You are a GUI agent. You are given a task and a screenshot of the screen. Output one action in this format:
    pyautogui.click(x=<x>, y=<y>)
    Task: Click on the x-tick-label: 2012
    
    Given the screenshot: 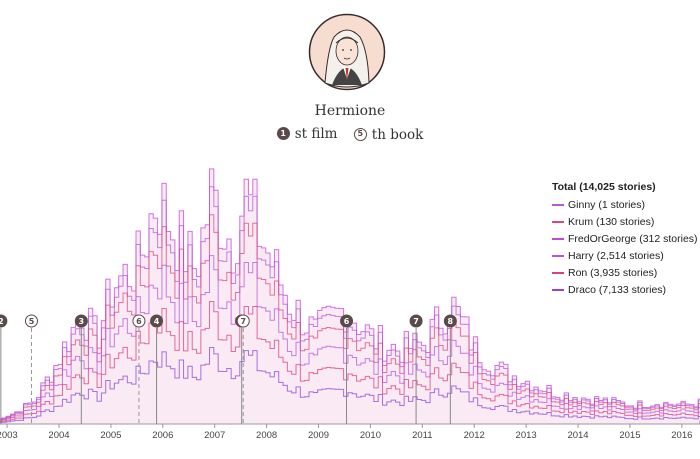 What is the action you would take?
    pyautogui.click(x=474, y=435)
    